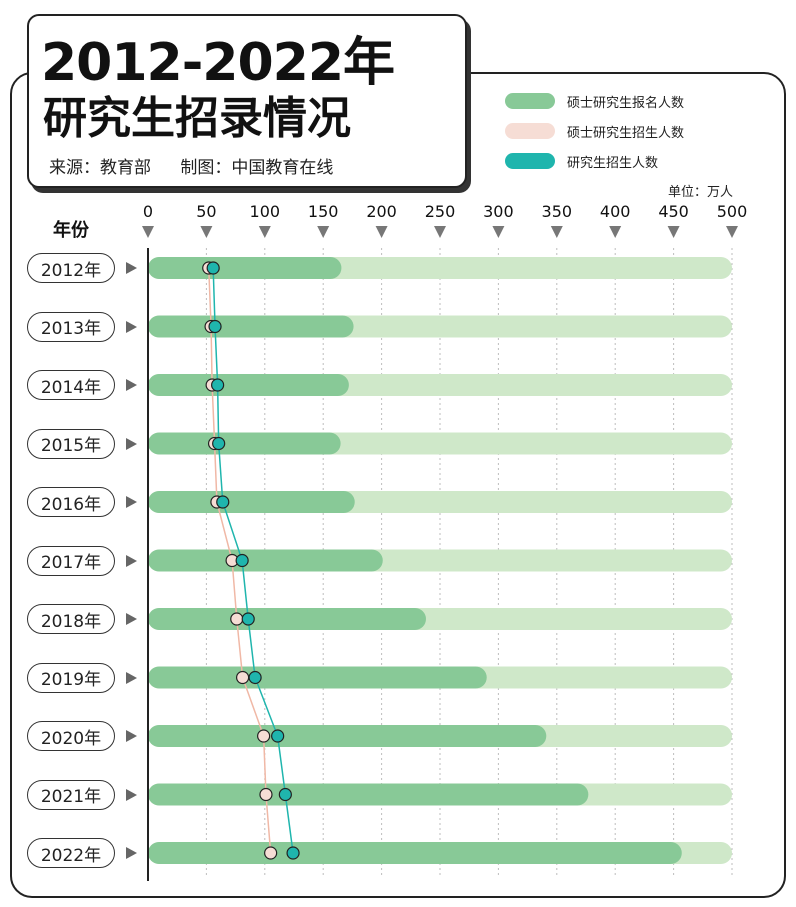 This screenshot has width=796, height=907. Describe the element at coordinates (323, 211) in the screenshot. I see `x-tick-label: 150` at that location.